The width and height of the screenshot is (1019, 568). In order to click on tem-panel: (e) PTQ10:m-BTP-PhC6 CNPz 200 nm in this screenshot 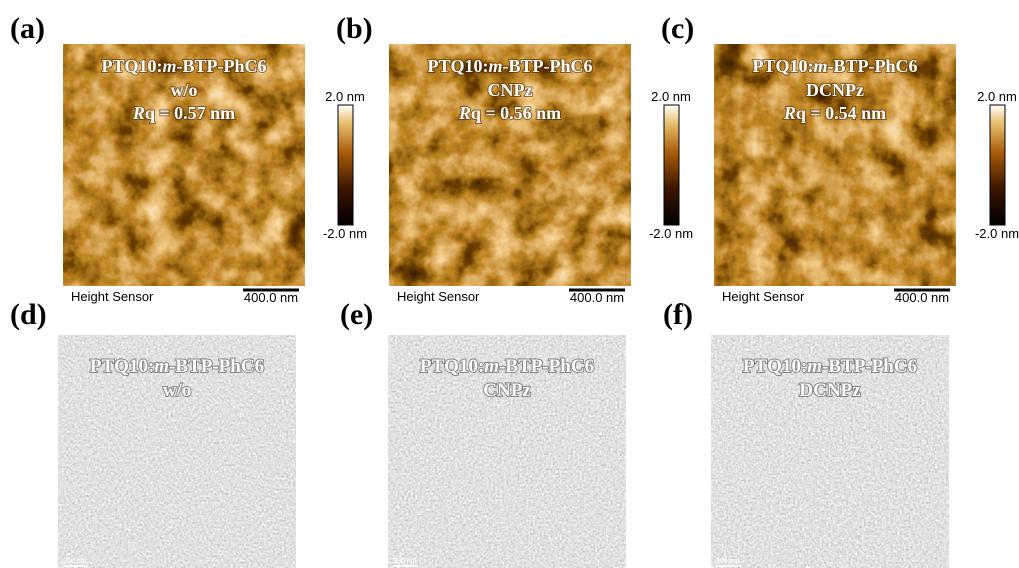, I will do `click(483, 433)`.